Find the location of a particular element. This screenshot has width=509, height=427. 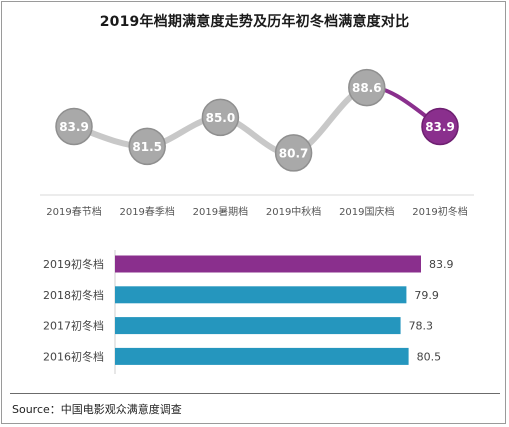

bar-value-label-2: 78.3 is located at coordinates (421, 326).